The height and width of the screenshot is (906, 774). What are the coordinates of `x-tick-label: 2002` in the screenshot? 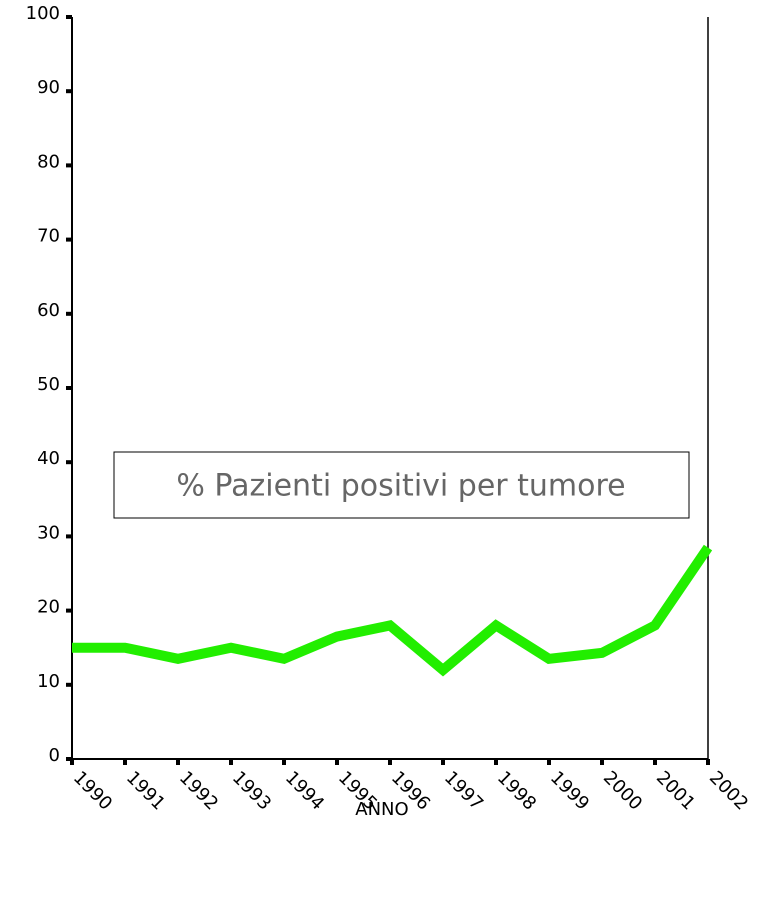 It's located at (728, 790).